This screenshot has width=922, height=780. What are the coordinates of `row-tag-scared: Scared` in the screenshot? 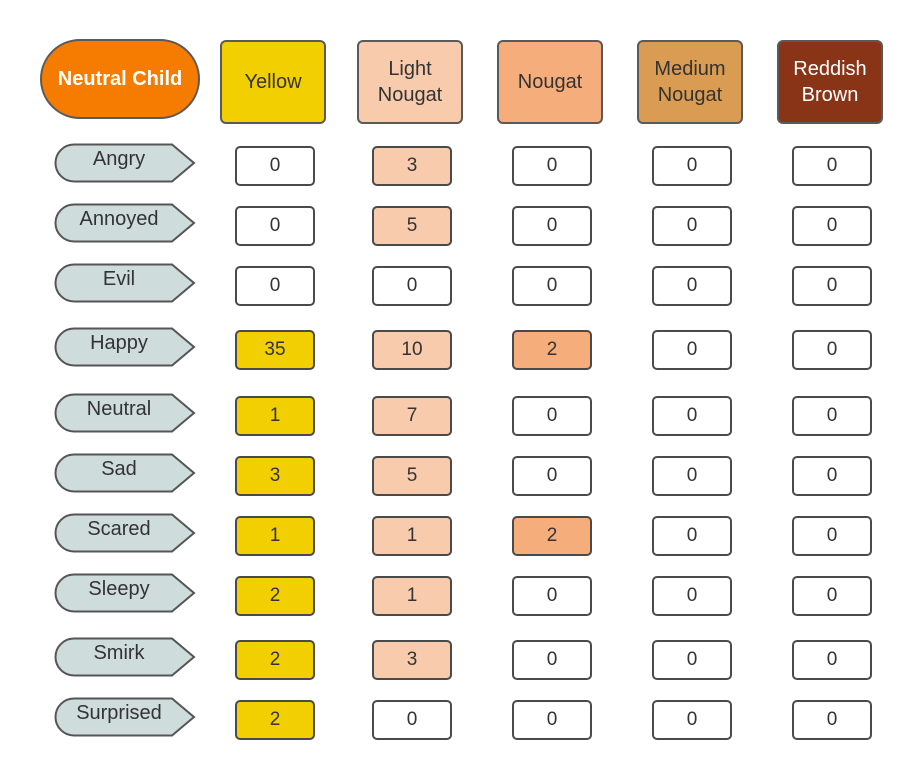 It's located at (125, 533).